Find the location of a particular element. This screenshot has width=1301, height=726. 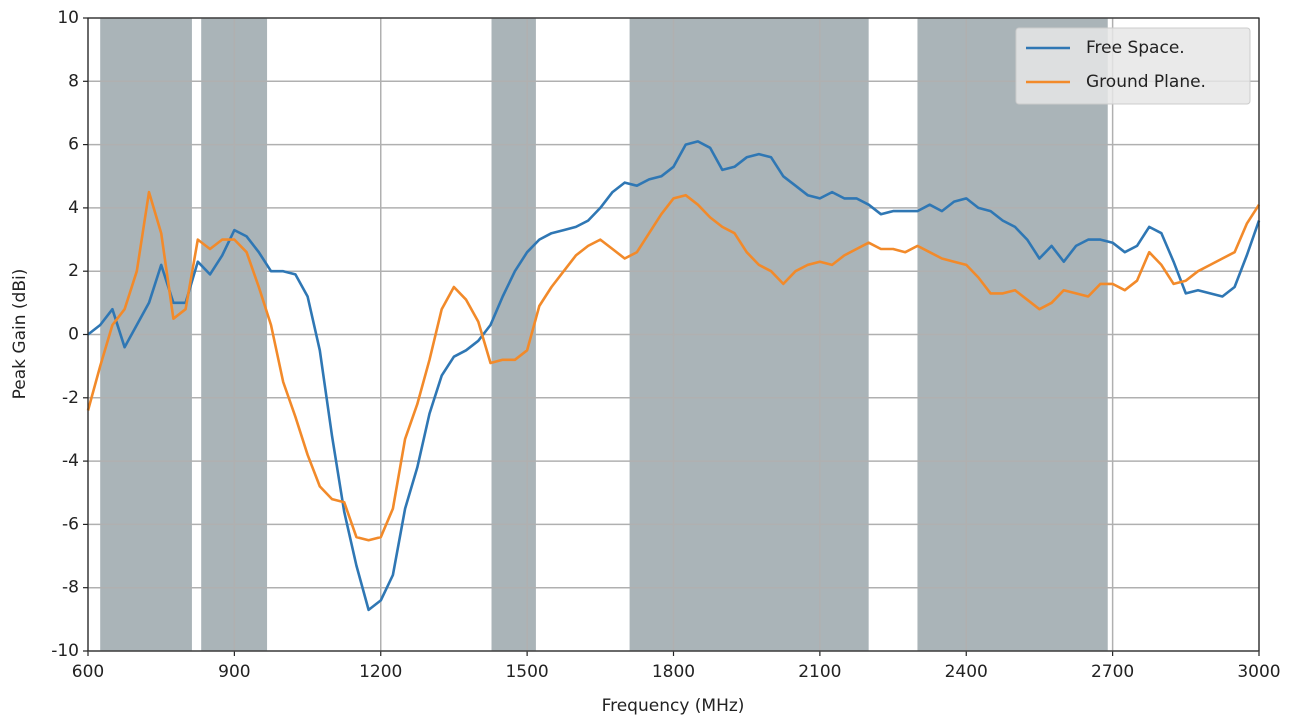

x-tick-label: 2400 is located at coordinates (966, 672).